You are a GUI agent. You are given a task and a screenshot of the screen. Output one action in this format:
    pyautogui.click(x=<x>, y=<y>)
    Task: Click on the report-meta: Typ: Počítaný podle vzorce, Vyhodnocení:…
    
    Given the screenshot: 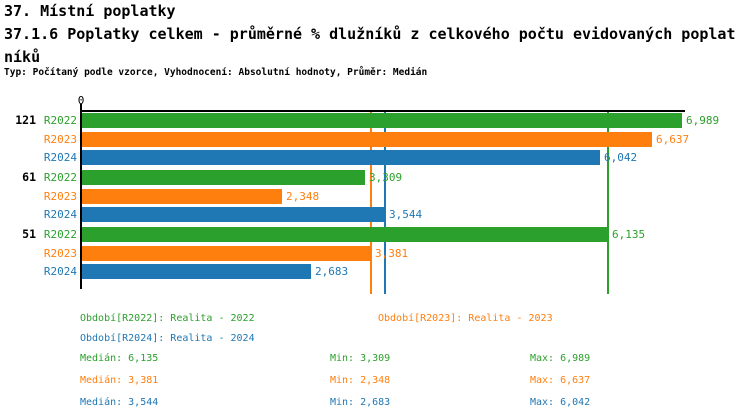 What is the action you would take?
    pyautogui.click(x=216, y=72)
    